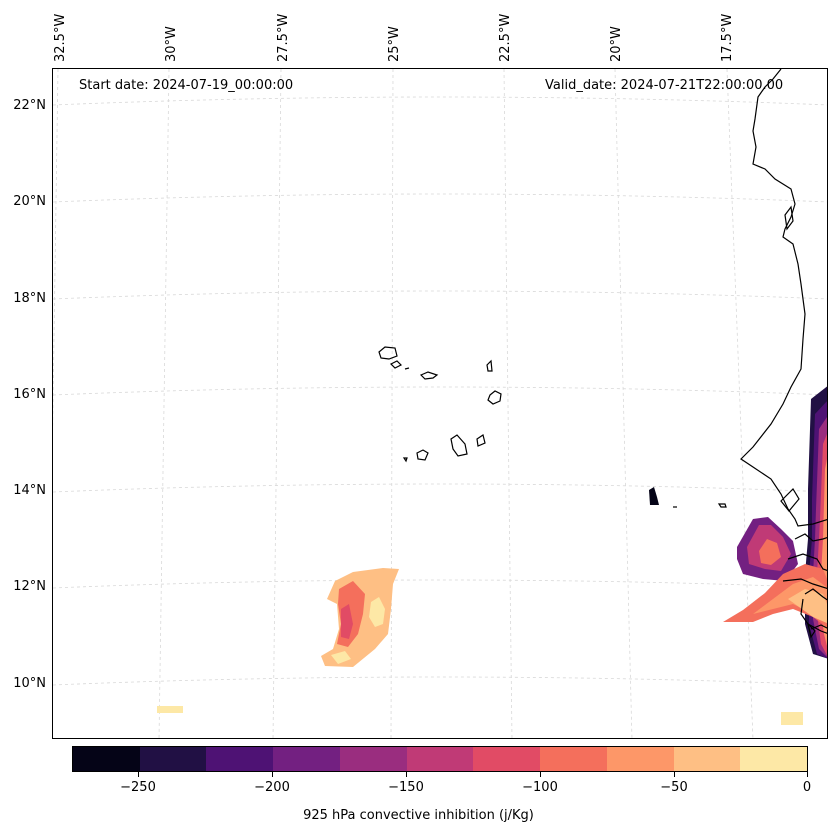 This screenshot has height=836, width=837. I want to click on parallel-20n, so click(440, 198).